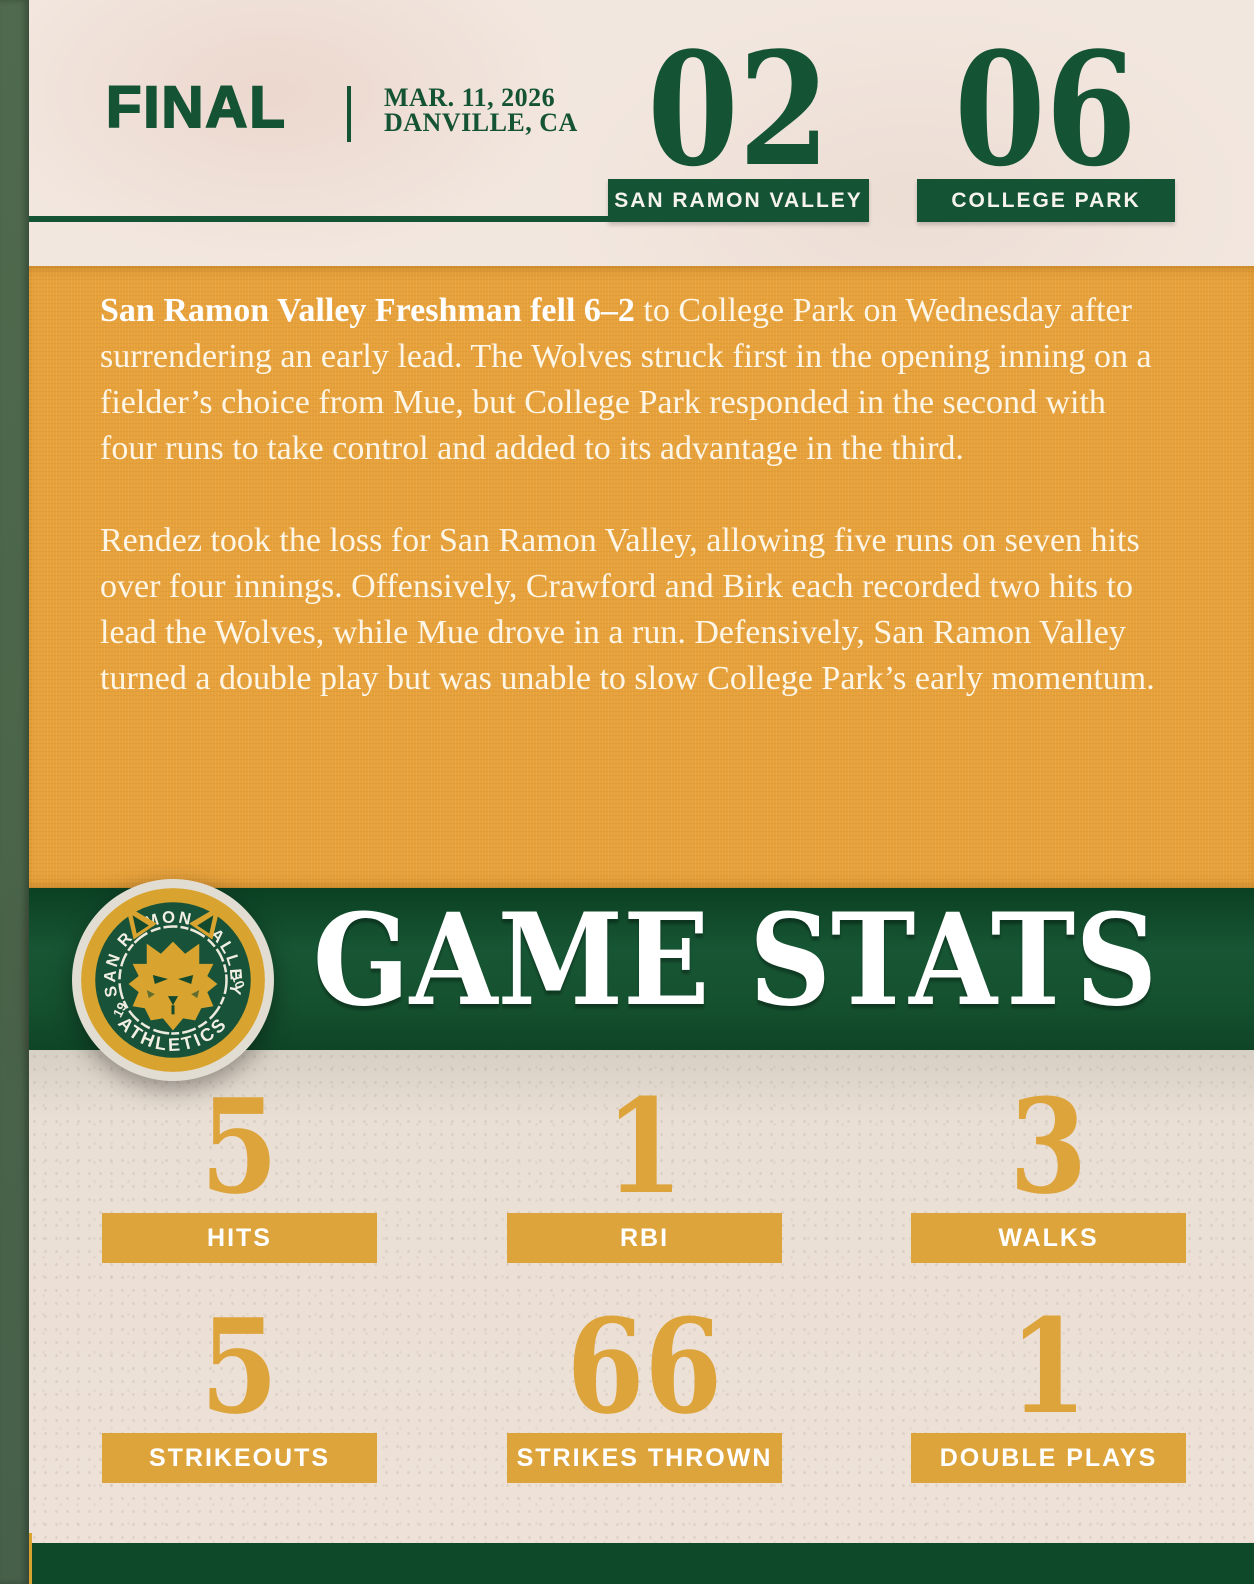 The height and width of the screenshot is (1584, 1254). What do you see at coordinates (735, 960) in the screenshot?
I see `game-stats-title: GAME STATS` at bounding box center [735, 960].